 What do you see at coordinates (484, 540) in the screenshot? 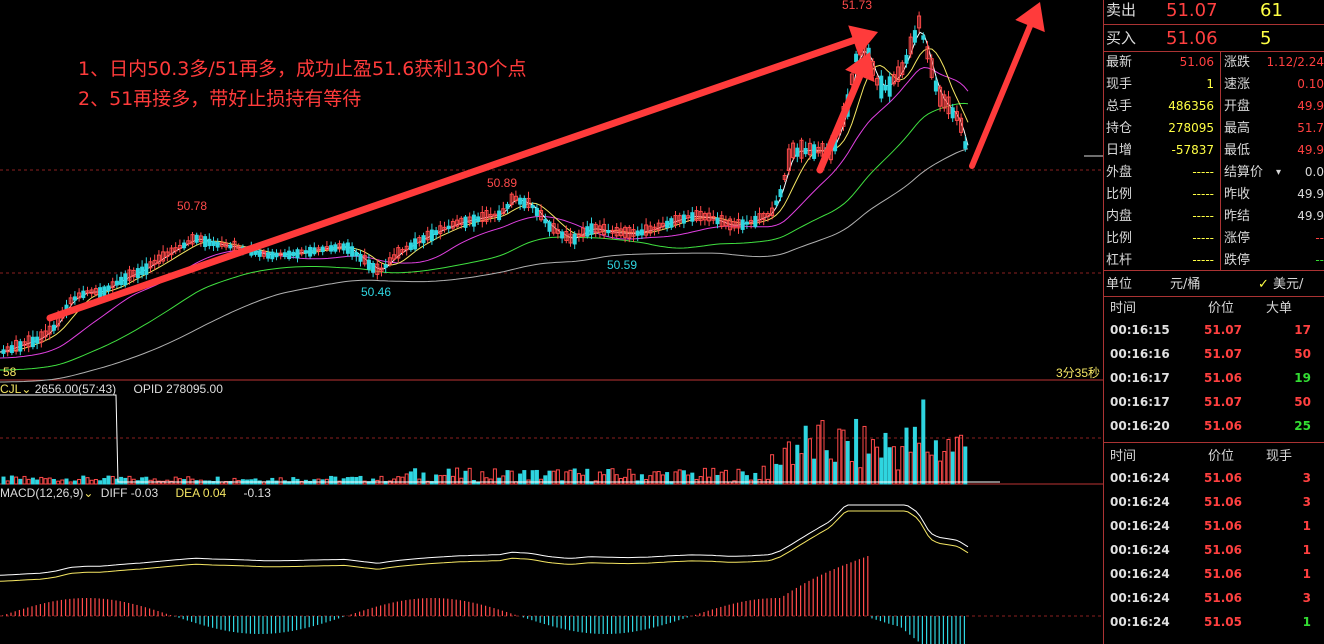
I see `macd-diff-line` at bounding box center [484, 540].